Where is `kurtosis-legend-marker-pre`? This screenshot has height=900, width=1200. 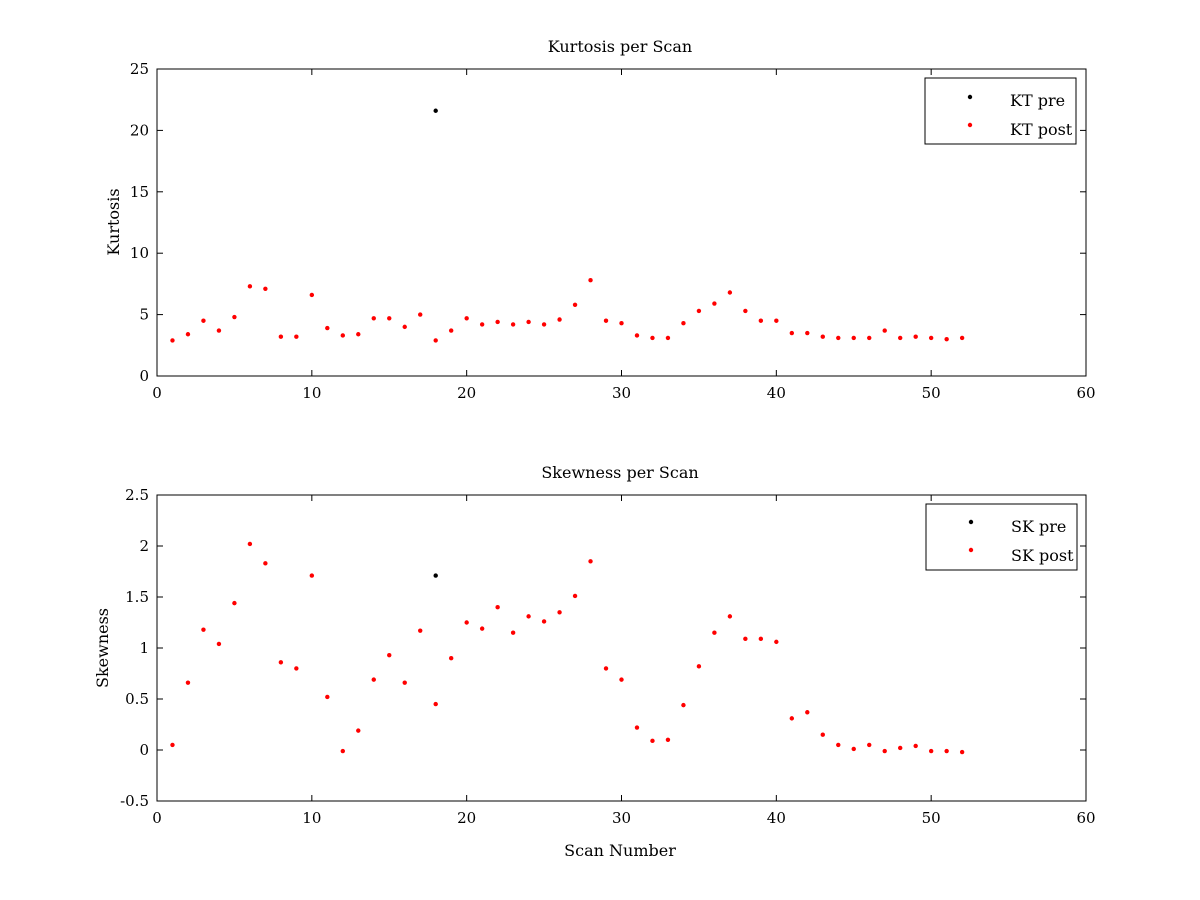
kurtosis-legend-marker-pre is located at coordinates (970, 97).